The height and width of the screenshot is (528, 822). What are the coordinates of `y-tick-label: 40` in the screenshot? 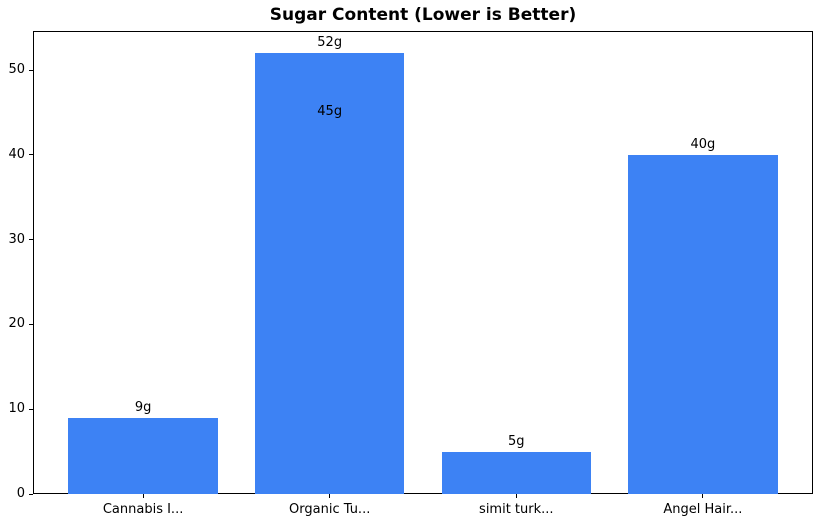 It's located at (16, 154).